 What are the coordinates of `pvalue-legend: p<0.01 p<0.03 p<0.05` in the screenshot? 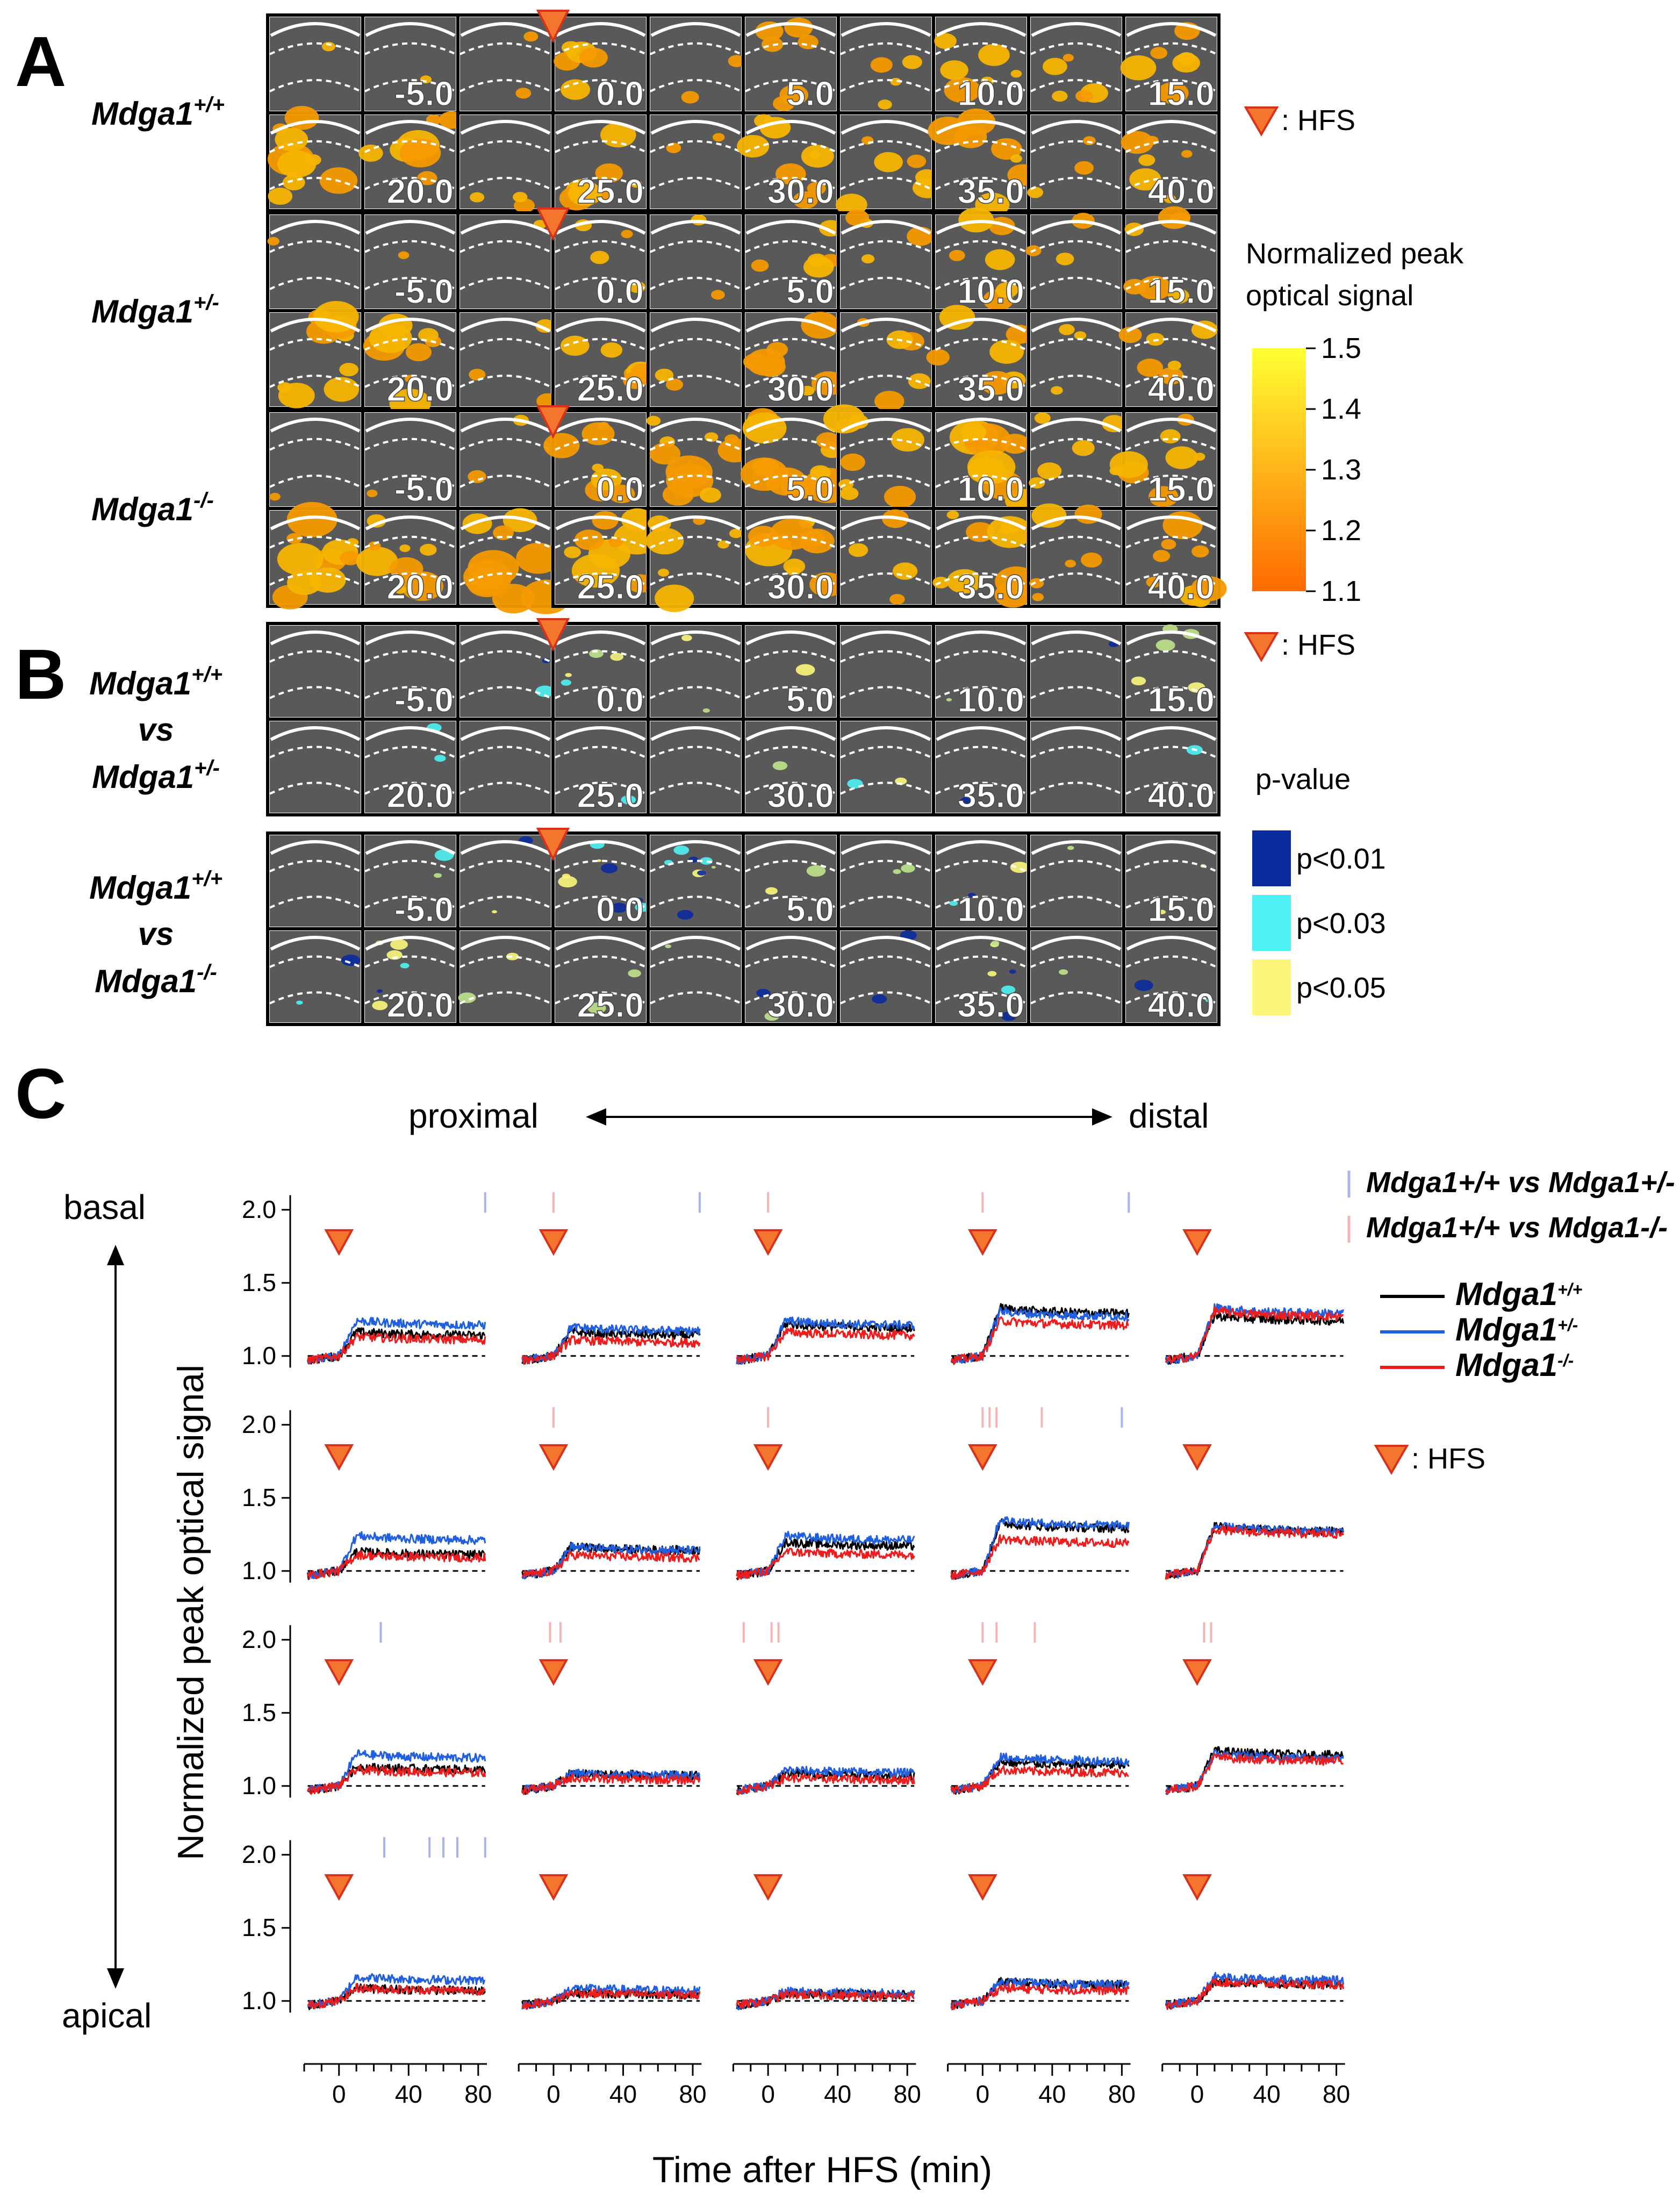 It's located at (1319, 922).